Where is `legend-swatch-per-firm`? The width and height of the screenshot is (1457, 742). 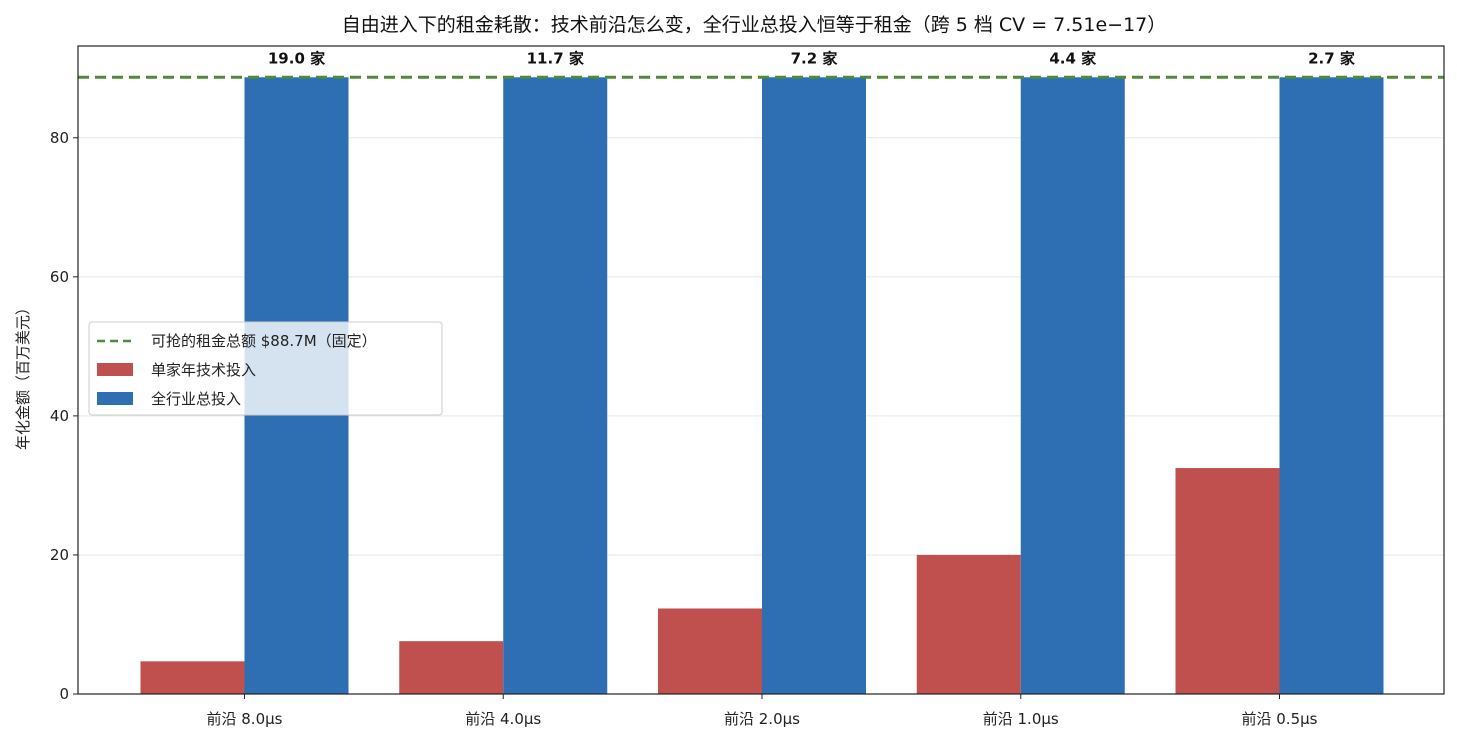 legend-swatch-per-firm is located at coordinates (115, 369).